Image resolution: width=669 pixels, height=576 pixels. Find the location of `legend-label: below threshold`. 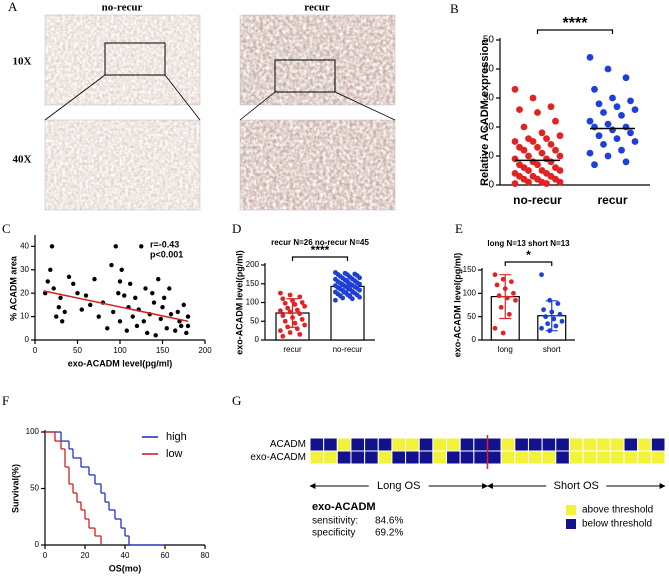

legend-label: below threshold is located at coordinates (617, 524).